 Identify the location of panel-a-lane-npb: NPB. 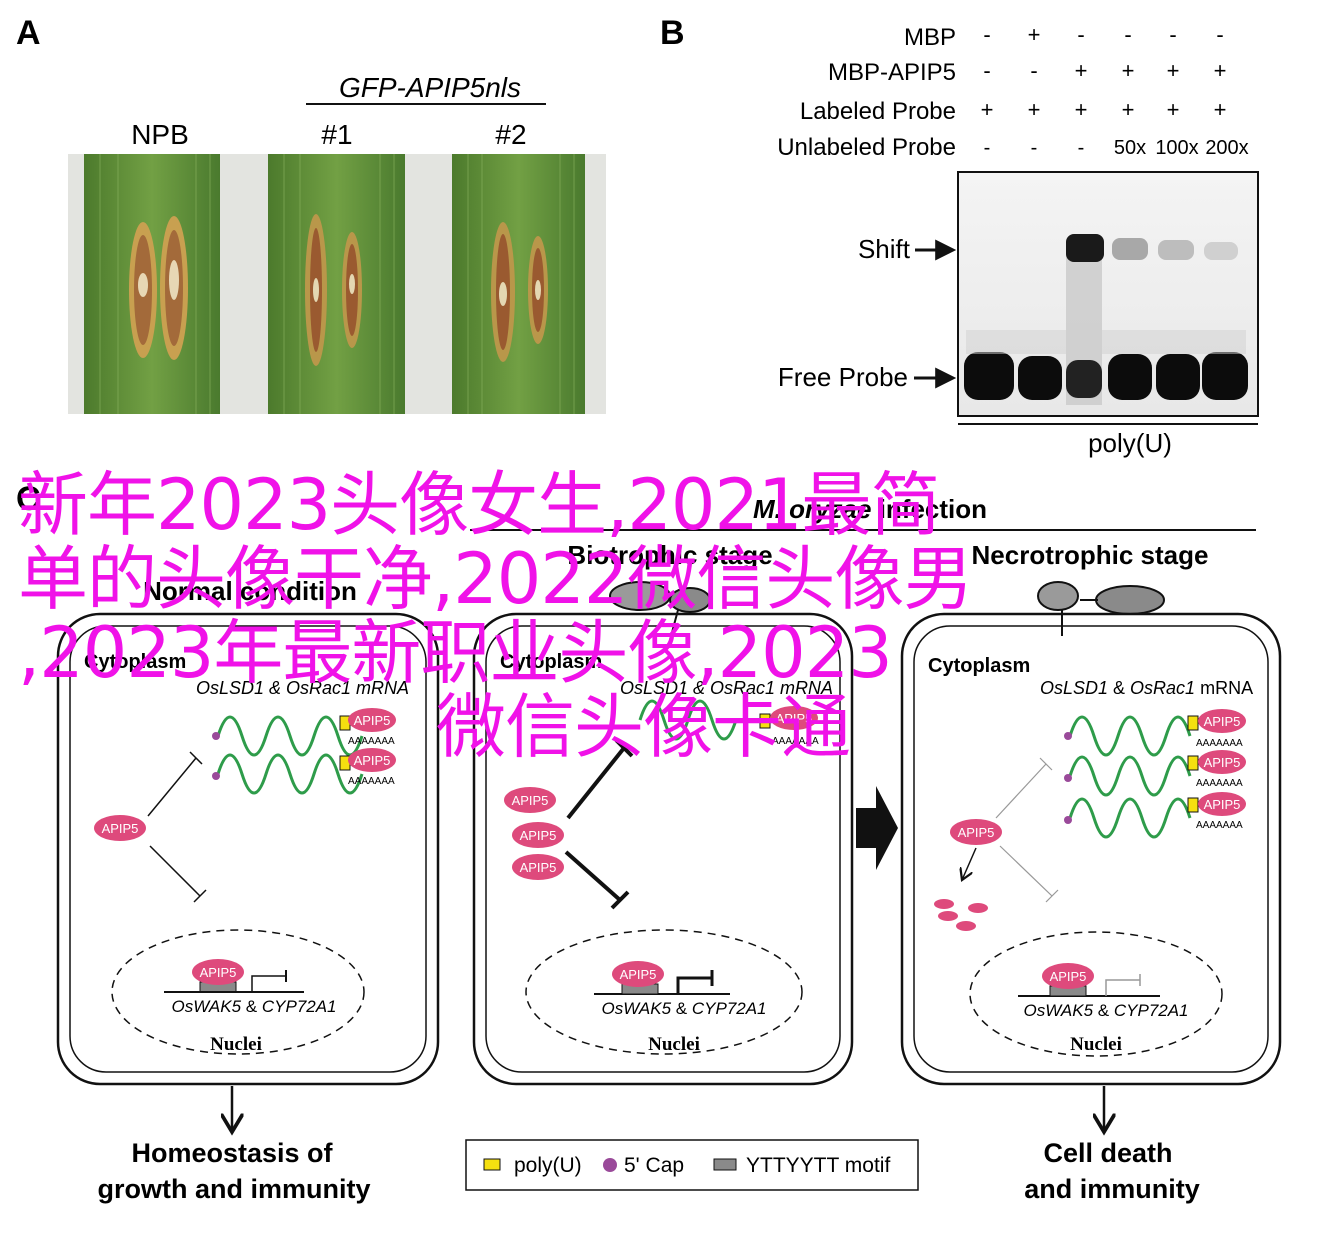
(160, 134).